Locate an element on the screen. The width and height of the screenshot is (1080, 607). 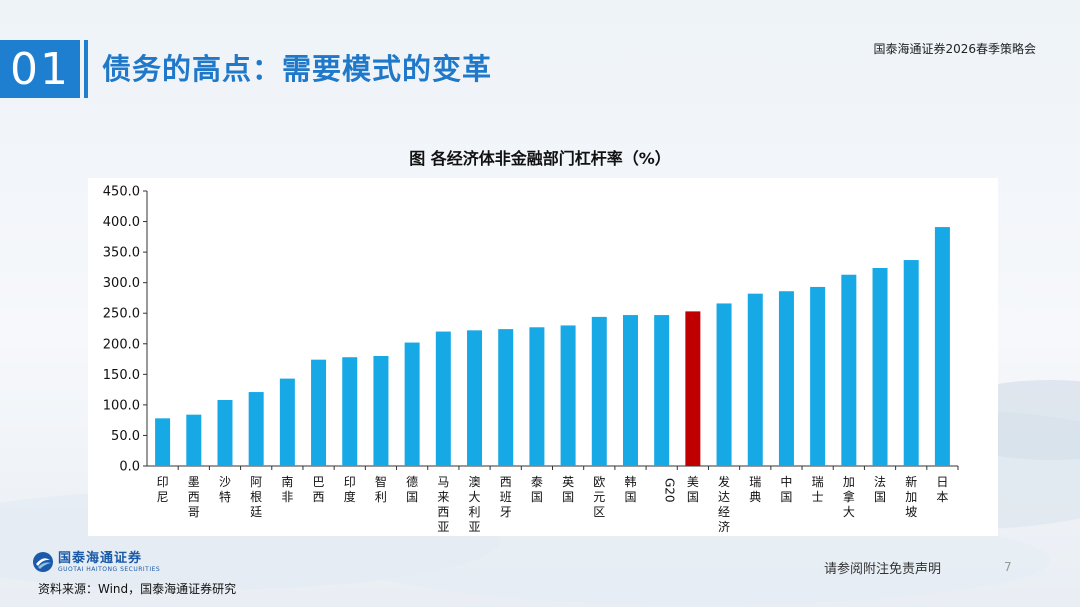
logo-name-en: GUOTAI HAITONG SECURITIES is located at coordinates (109, 569).